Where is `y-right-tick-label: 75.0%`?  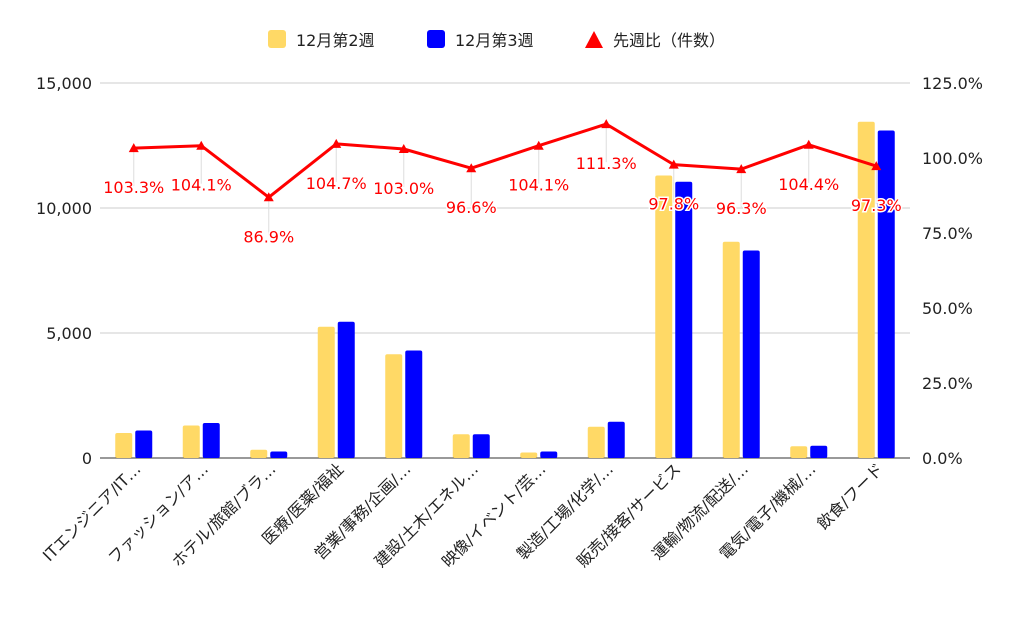 y-right-tick-label: 75.0% is located at coordinates (947, 233).